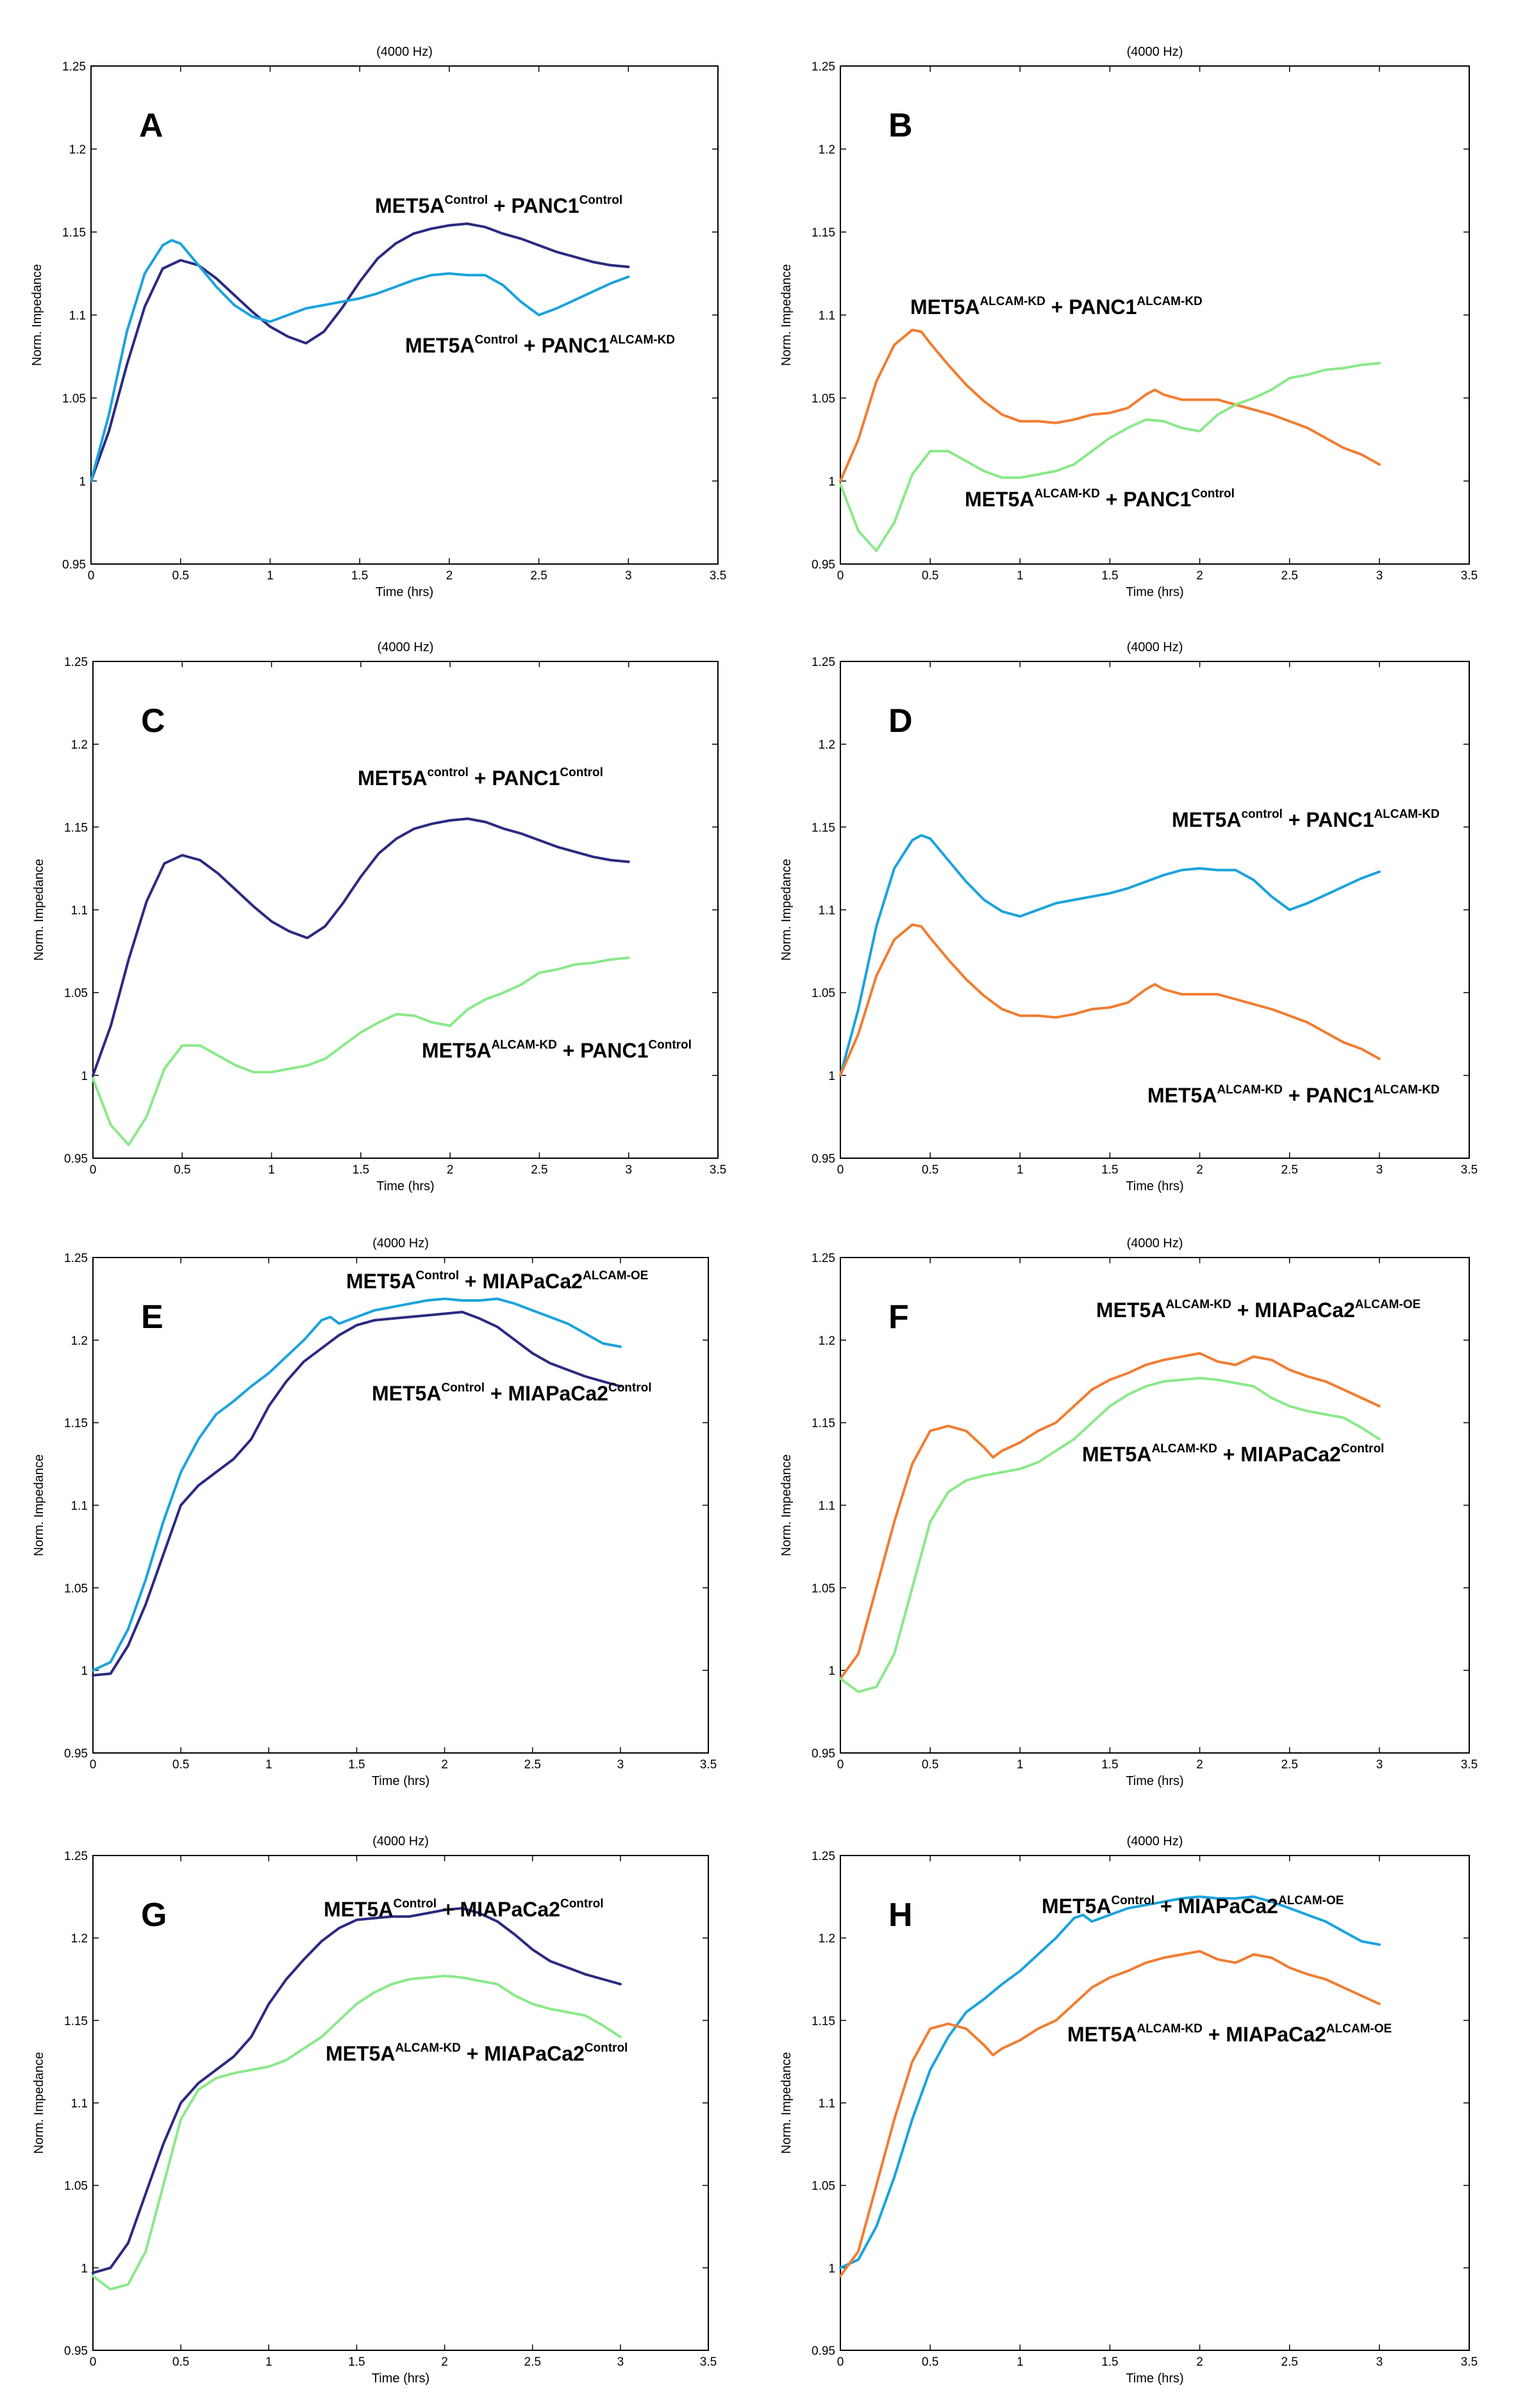 This screenshot has height=2408, width=1525. Describe the element at coordinates (1110, 1000) in the screenshot. I see `series-line-orange` at that location.